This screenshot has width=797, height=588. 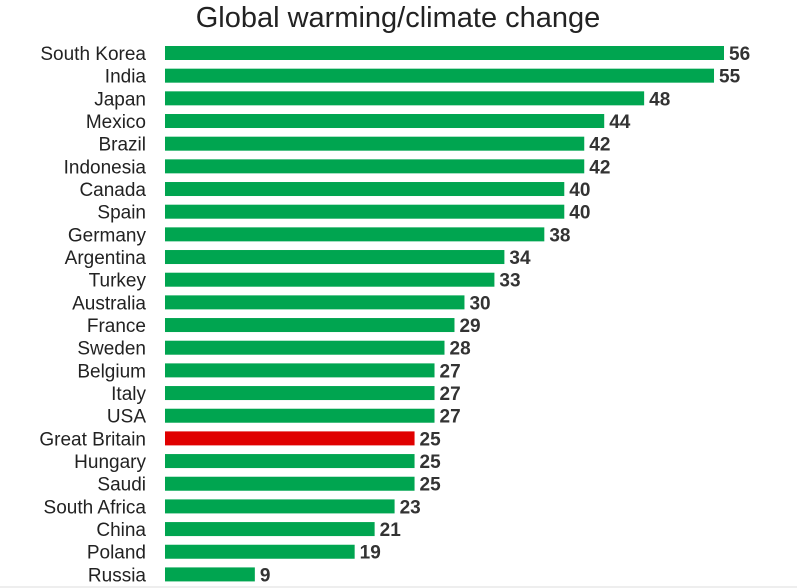 I want to click on category-label: Australia, so click(x=109, y=303).